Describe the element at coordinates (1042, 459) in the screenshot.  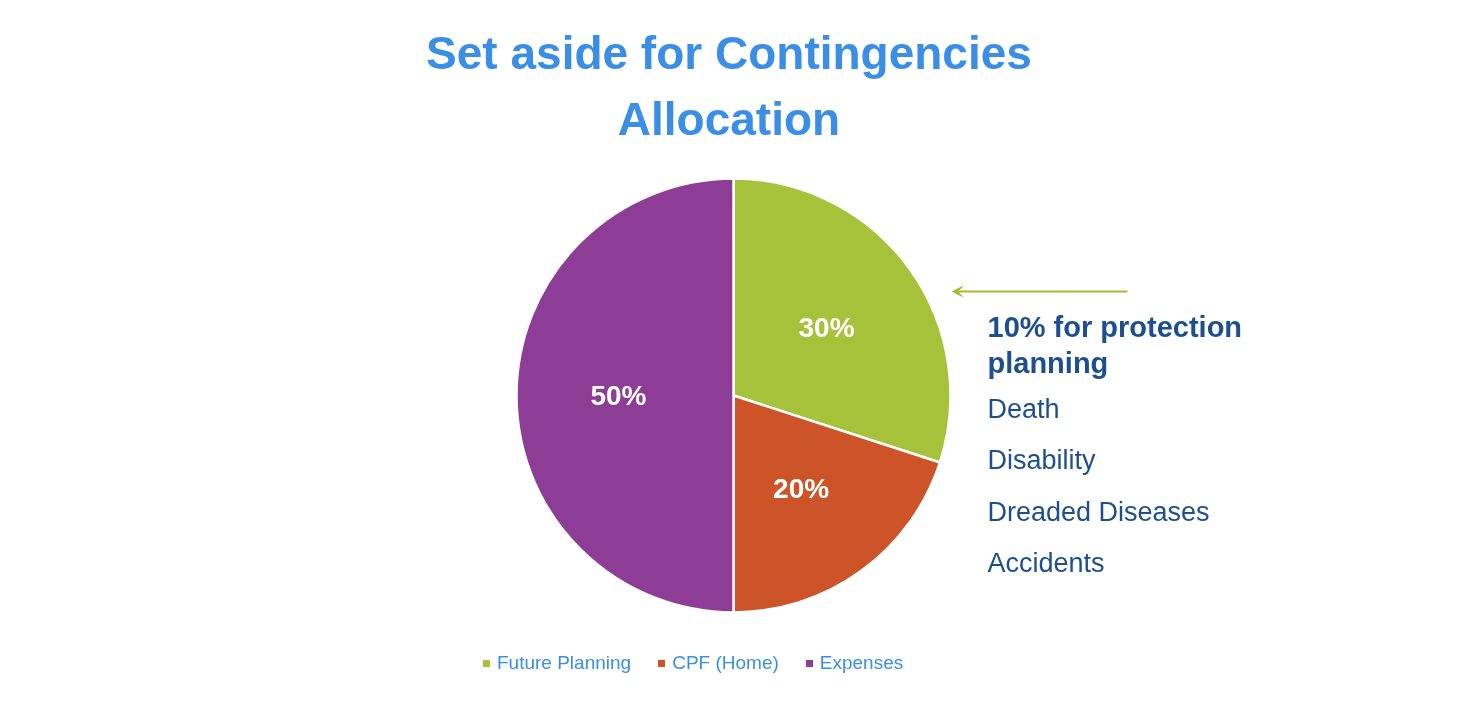
I see `text: Disability` at that location.